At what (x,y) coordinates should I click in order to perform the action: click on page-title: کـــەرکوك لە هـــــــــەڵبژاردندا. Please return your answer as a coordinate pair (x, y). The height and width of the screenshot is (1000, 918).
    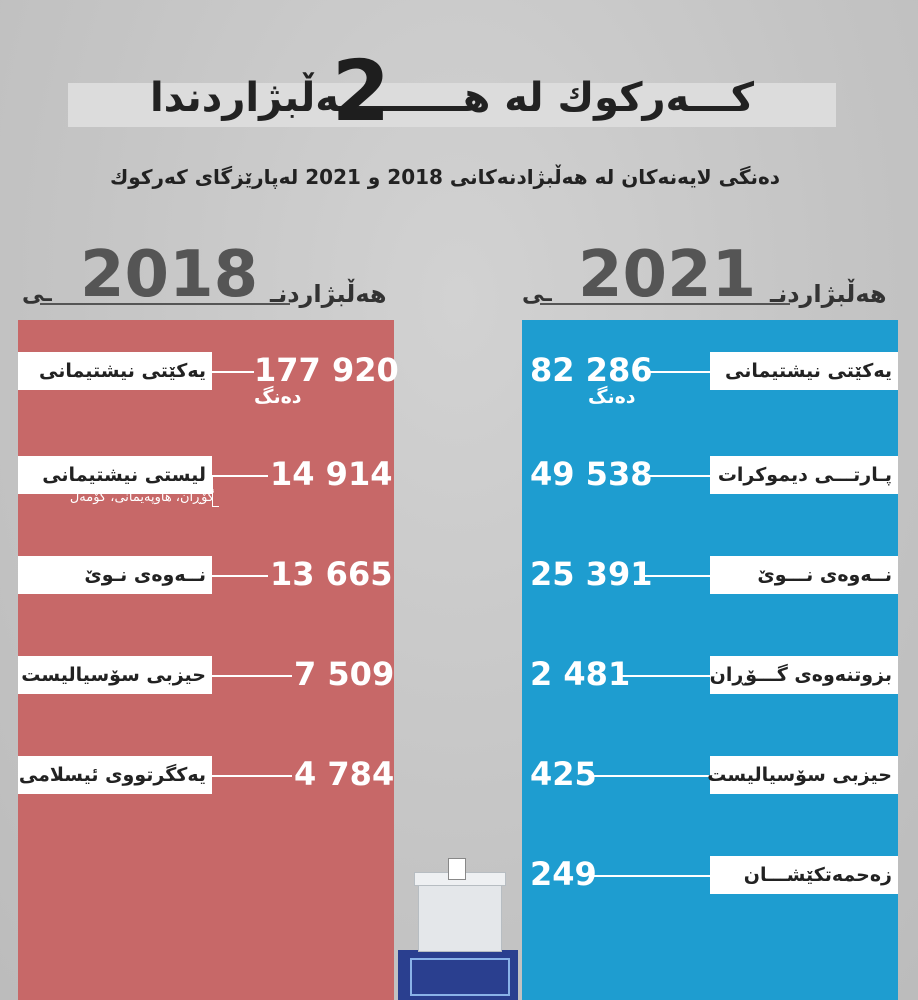
    Looking at the image, I should click on (452, 98).